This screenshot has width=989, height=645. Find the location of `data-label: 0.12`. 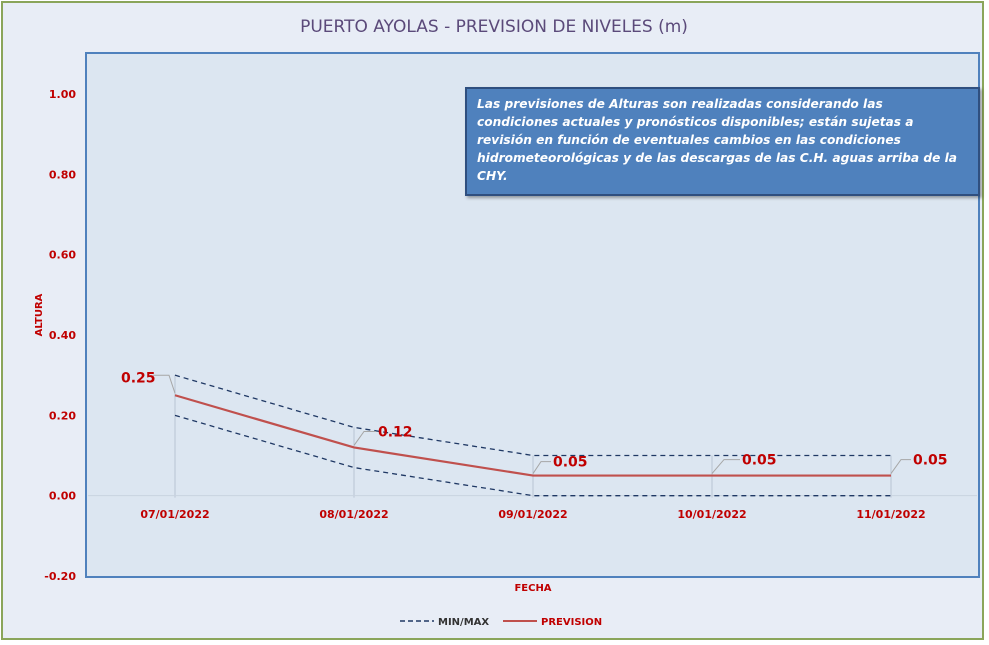

data-label: 0.12 is located at coordinates (395, 432).